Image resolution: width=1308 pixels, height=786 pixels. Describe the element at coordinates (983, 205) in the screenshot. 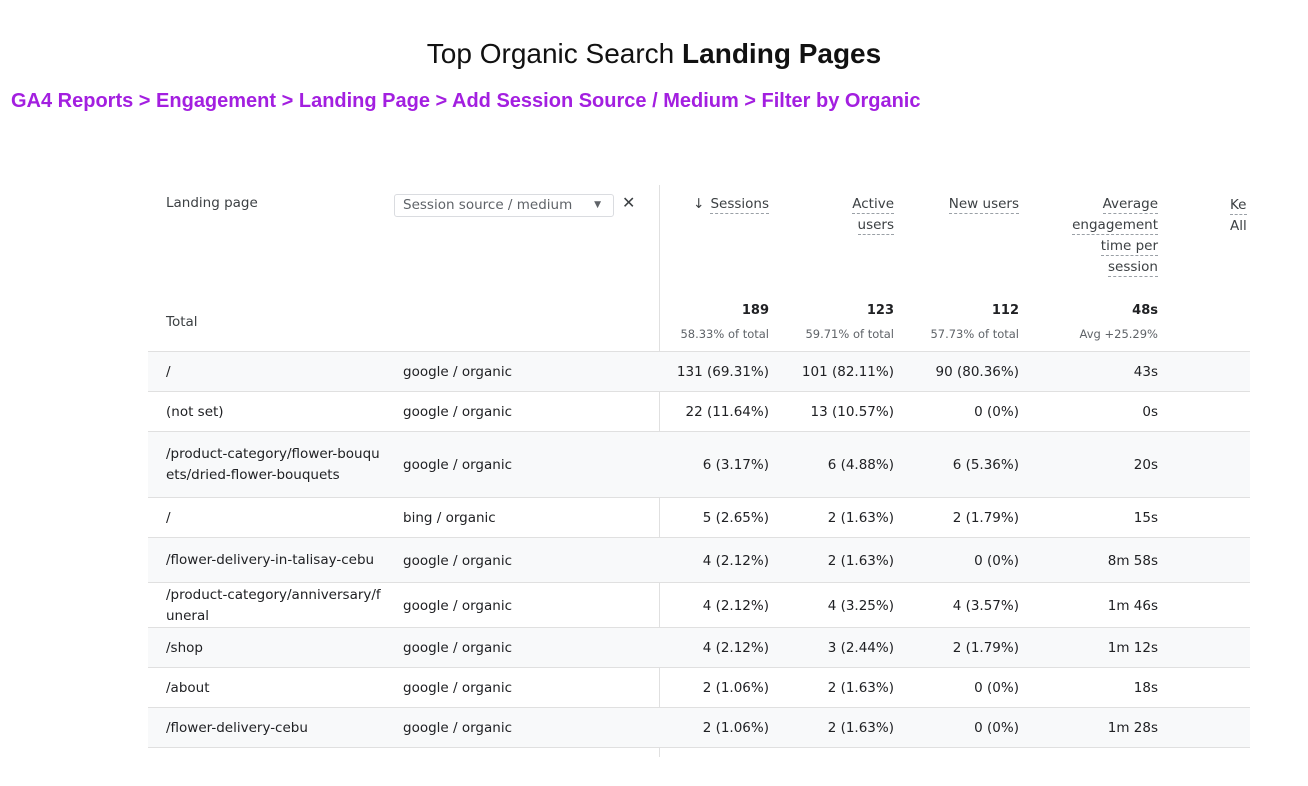

I see `new-users-header-label: New users` at that location.